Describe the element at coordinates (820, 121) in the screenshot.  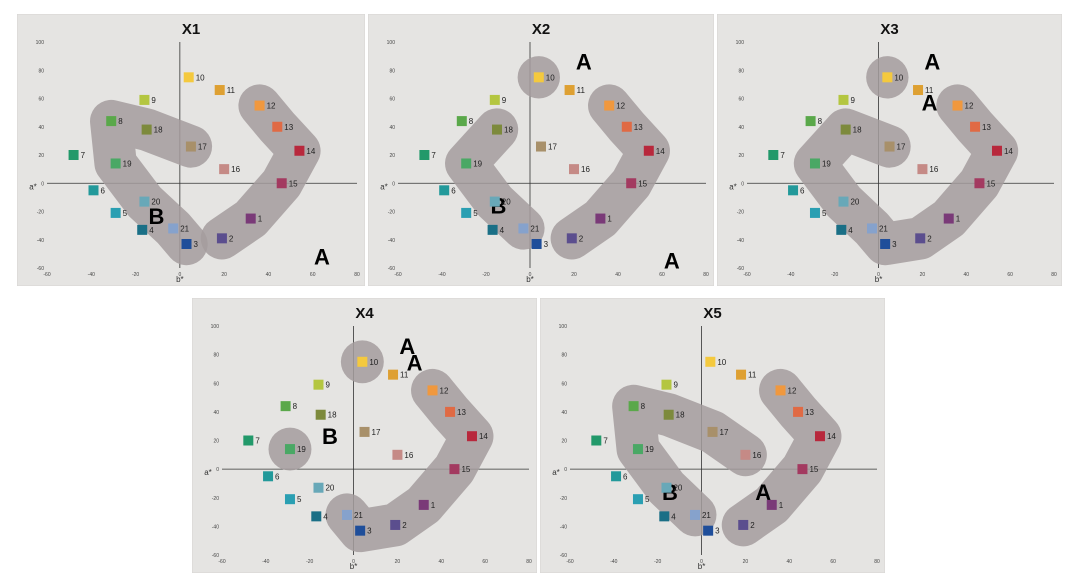
I see `data-point-label: 8` at that location.